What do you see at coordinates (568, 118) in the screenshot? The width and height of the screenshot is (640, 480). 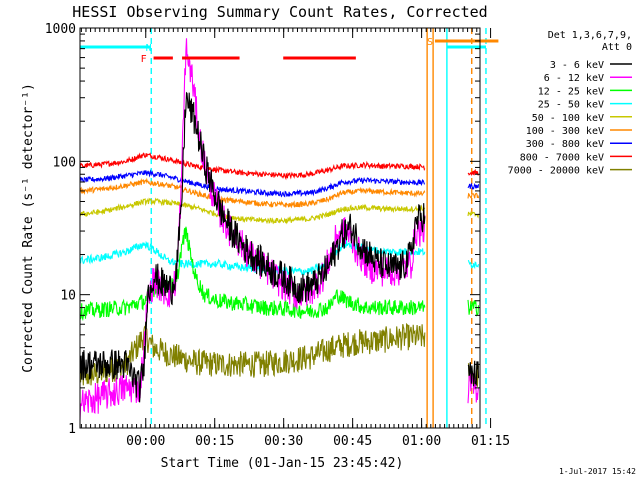 I see `legend-label: 50 - 100 keV` at bounding box center [568, 118].